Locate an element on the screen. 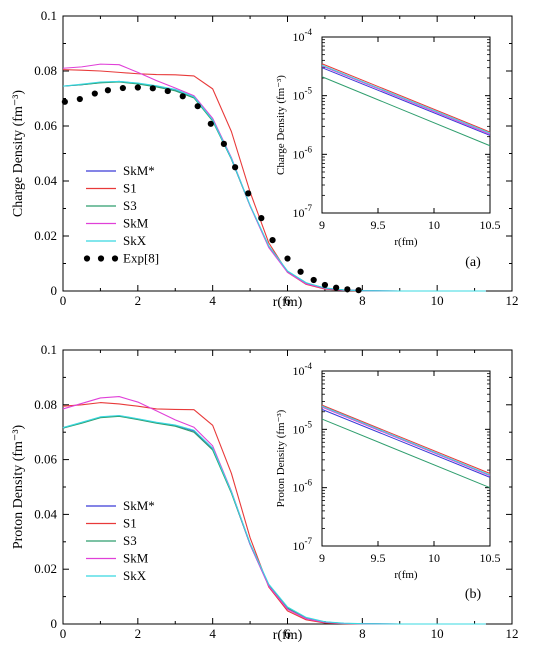 The width and height of the screenshot is (544, 671). inset-y-tick-exponent: -5 is located at coordinates (309, 424).